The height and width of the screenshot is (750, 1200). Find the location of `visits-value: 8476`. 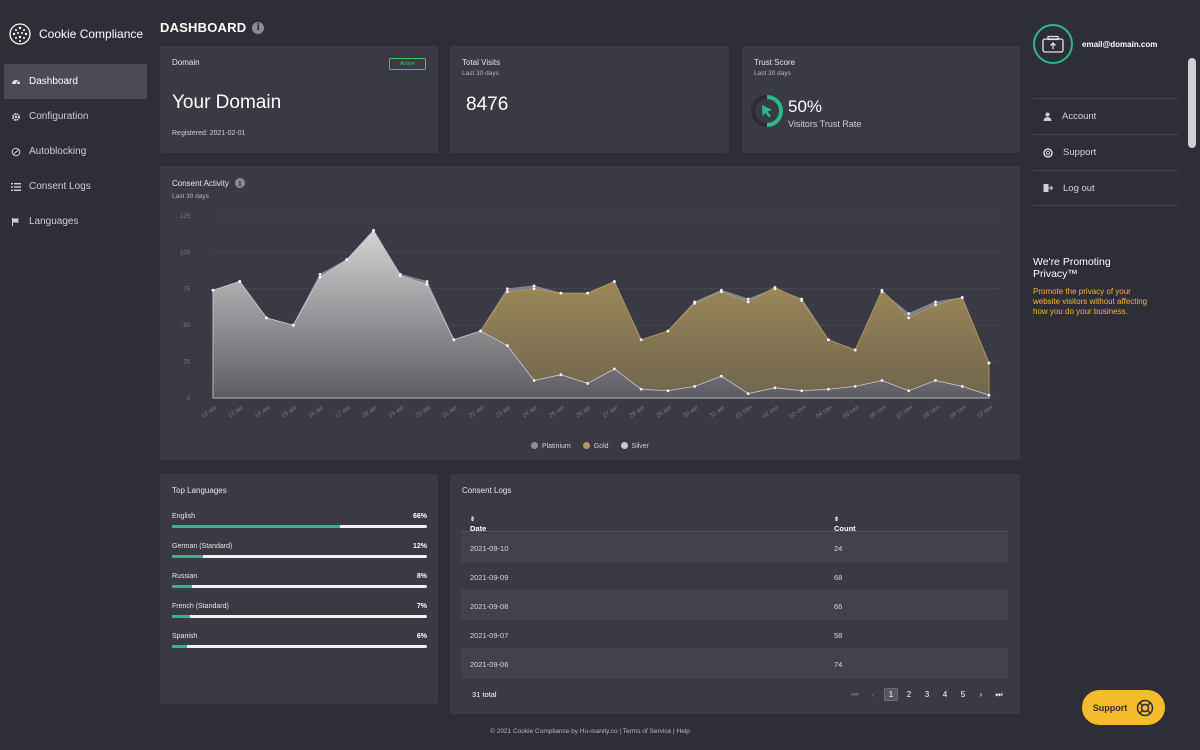

visits-value: 8476 is located at coordinates (487, 104).